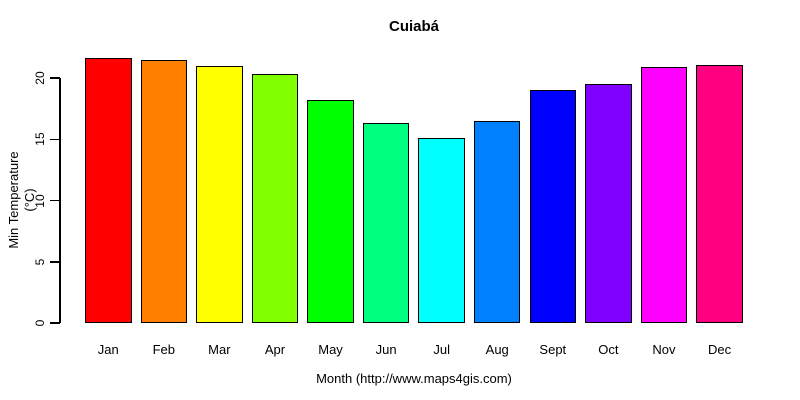 This screenshot has width=800, height=400. I want to click on bar-sept, so click(553, 206).